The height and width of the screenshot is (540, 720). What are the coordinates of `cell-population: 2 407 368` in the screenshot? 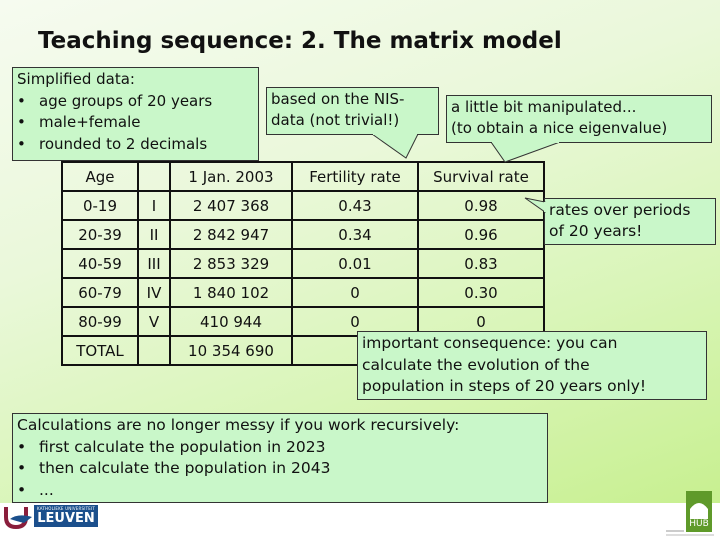 It's located at (231, 205).